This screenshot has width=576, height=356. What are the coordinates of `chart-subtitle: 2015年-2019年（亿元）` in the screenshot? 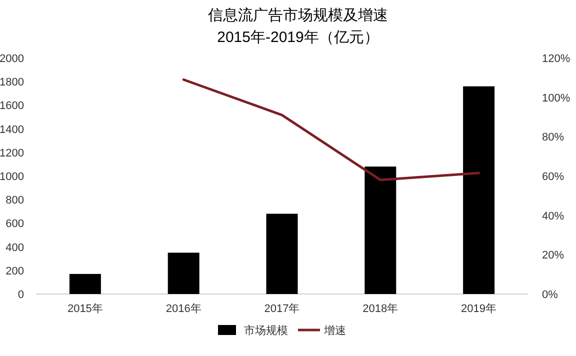 It's located at (298, 37).